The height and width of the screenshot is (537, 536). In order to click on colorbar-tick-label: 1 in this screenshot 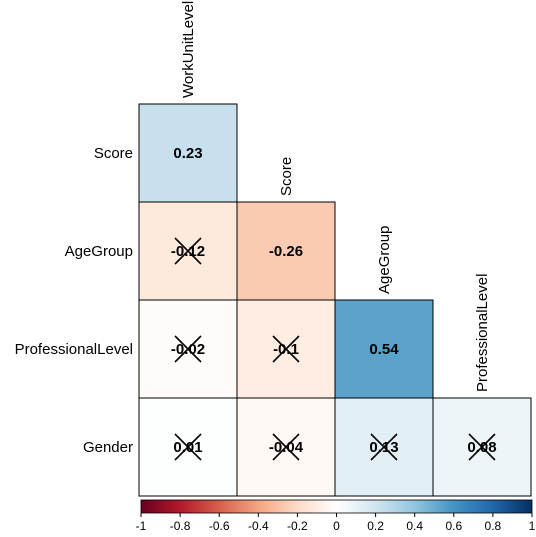, I will do `click(532, 526)`.